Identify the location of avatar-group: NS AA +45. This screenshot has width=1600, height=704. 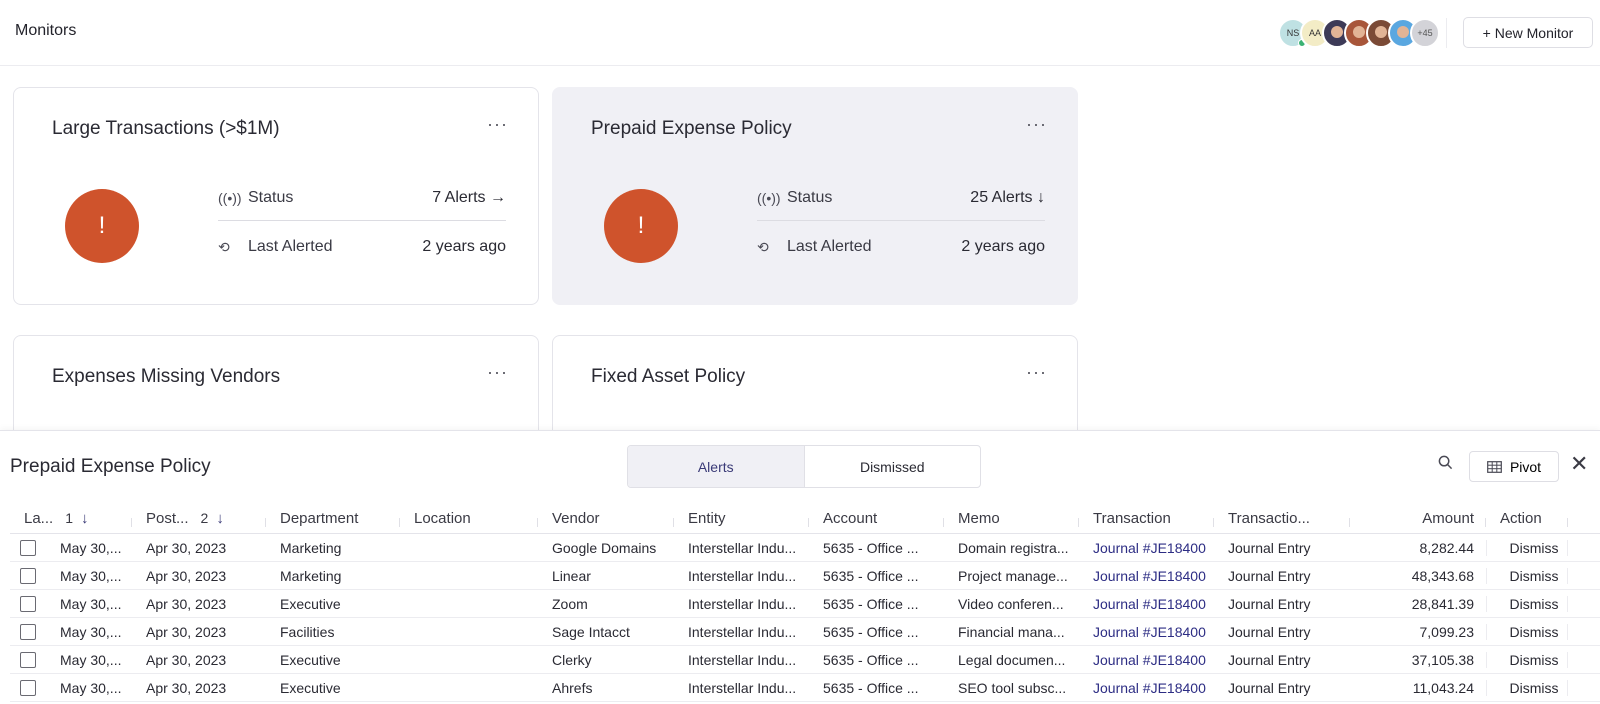
(1359, 33).